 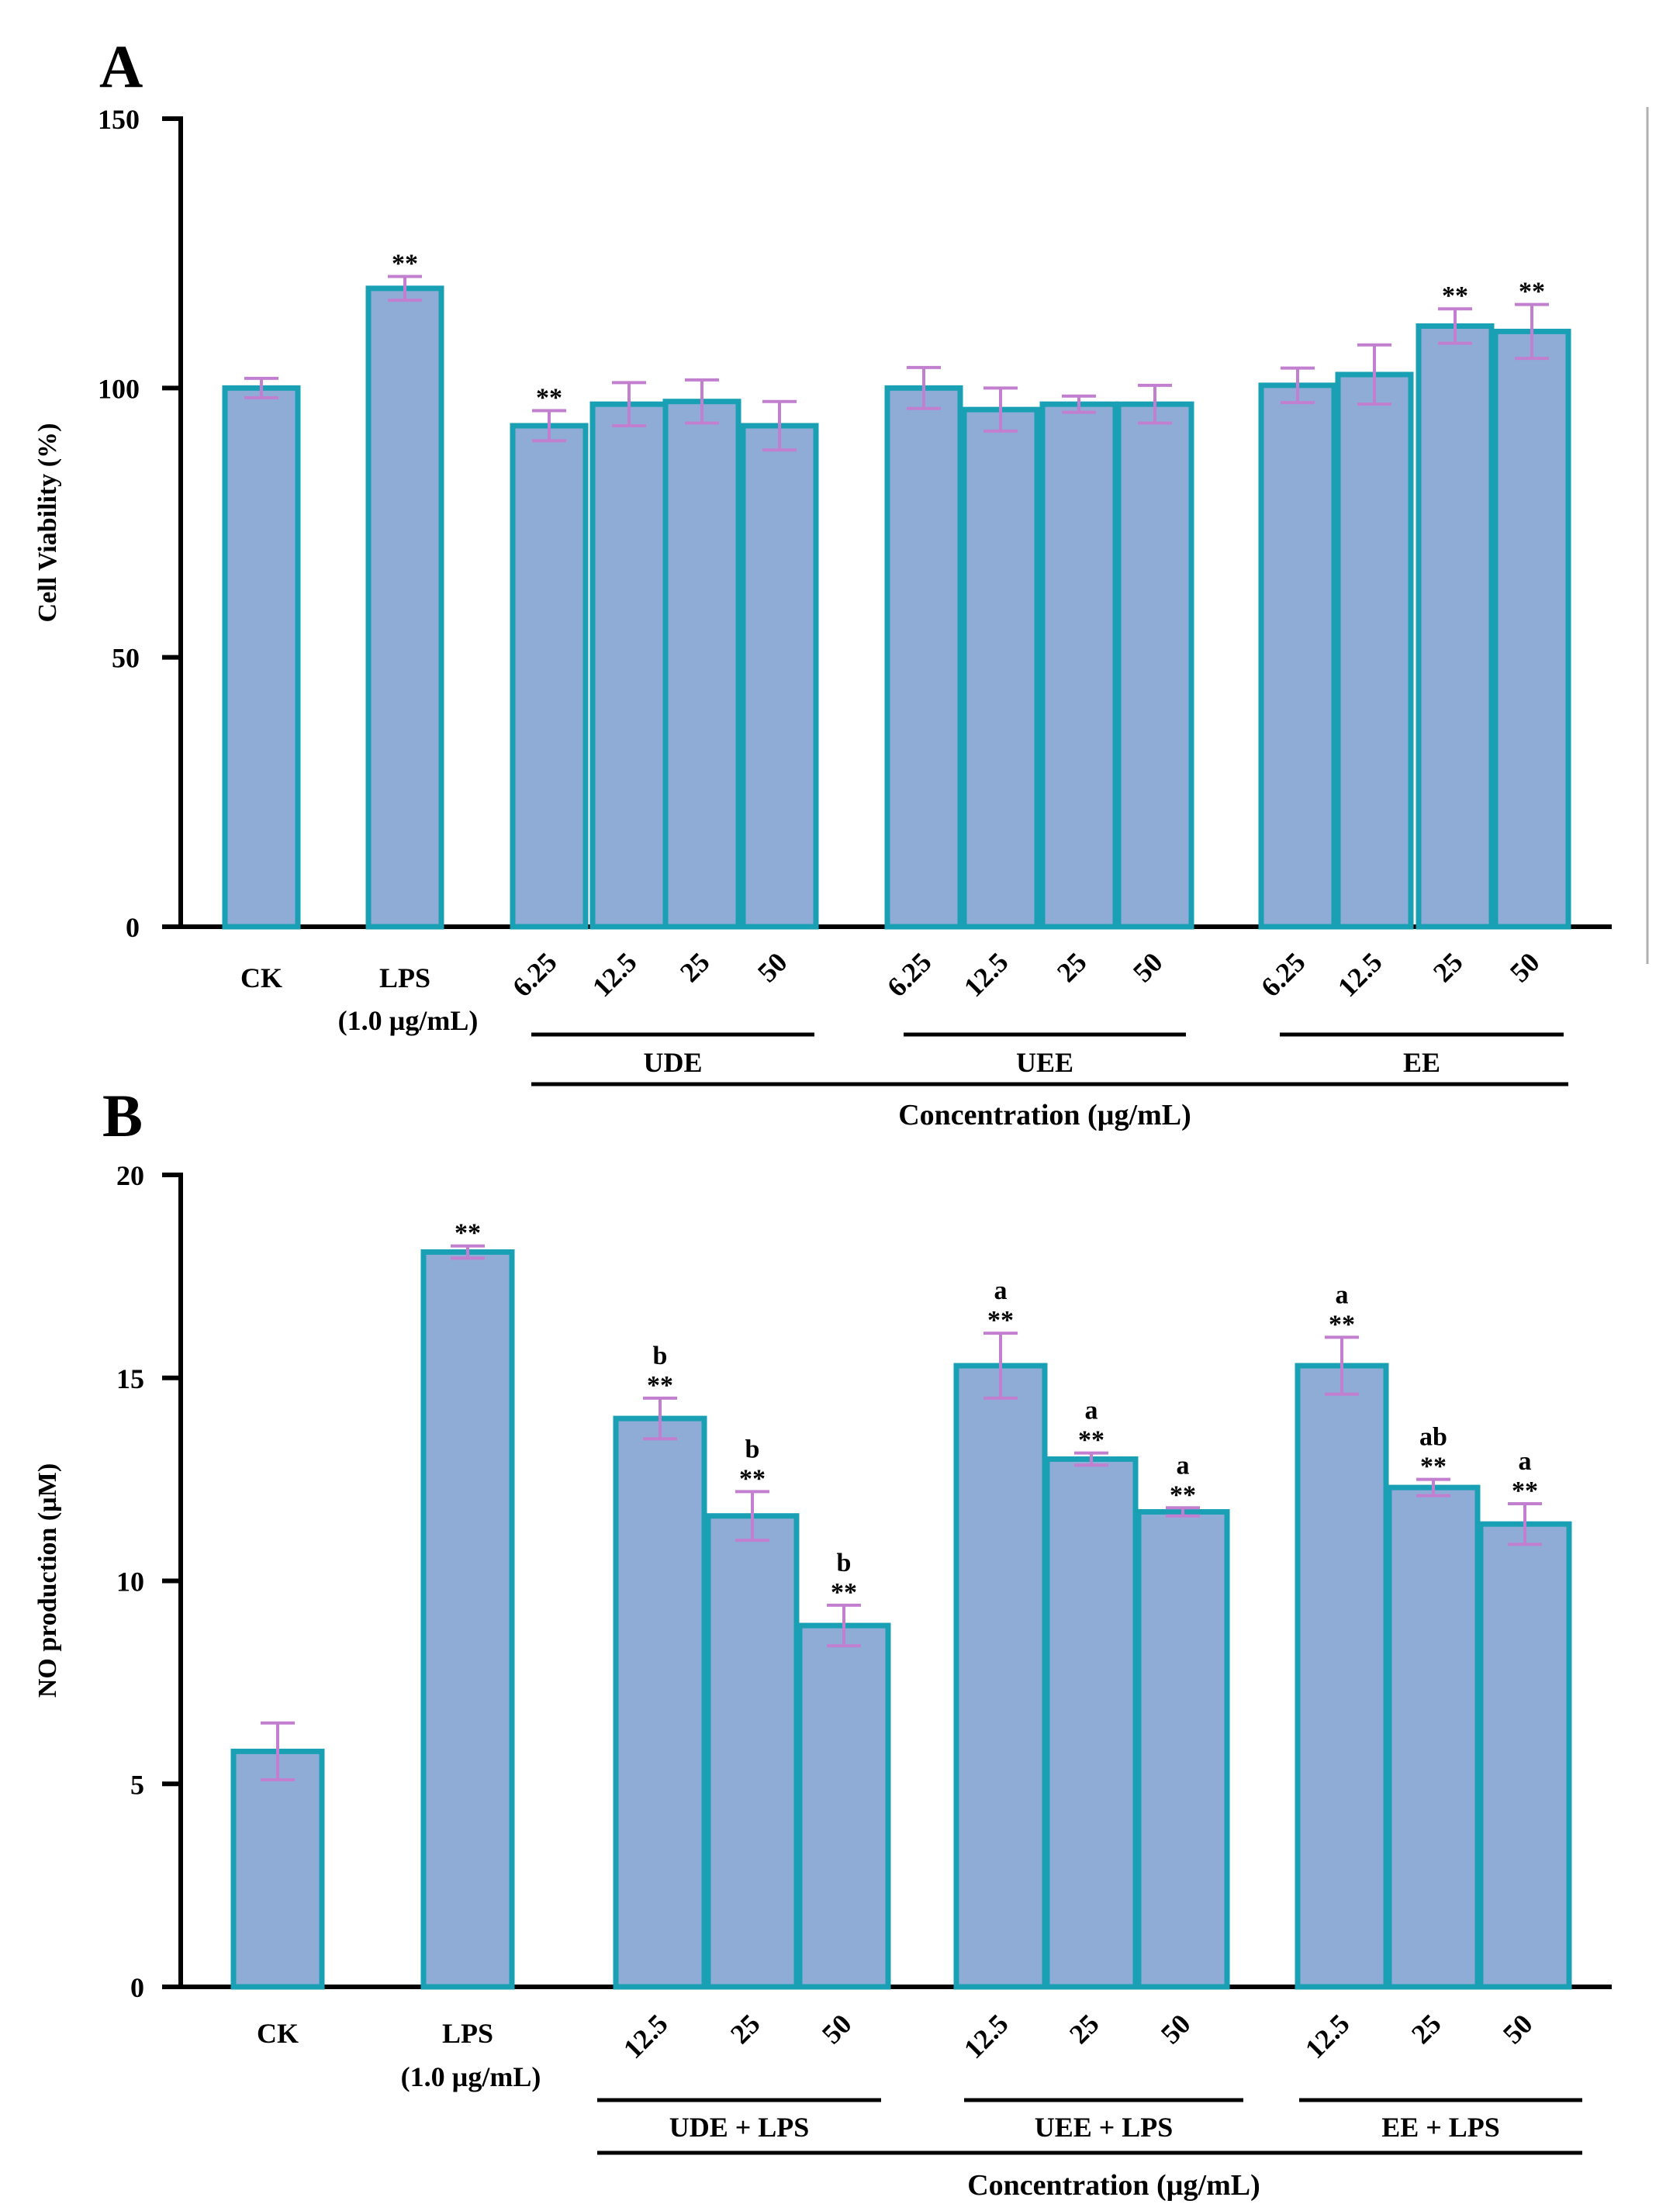 I want to click on y-tick-label: 5, so click(x=137, y=1784).